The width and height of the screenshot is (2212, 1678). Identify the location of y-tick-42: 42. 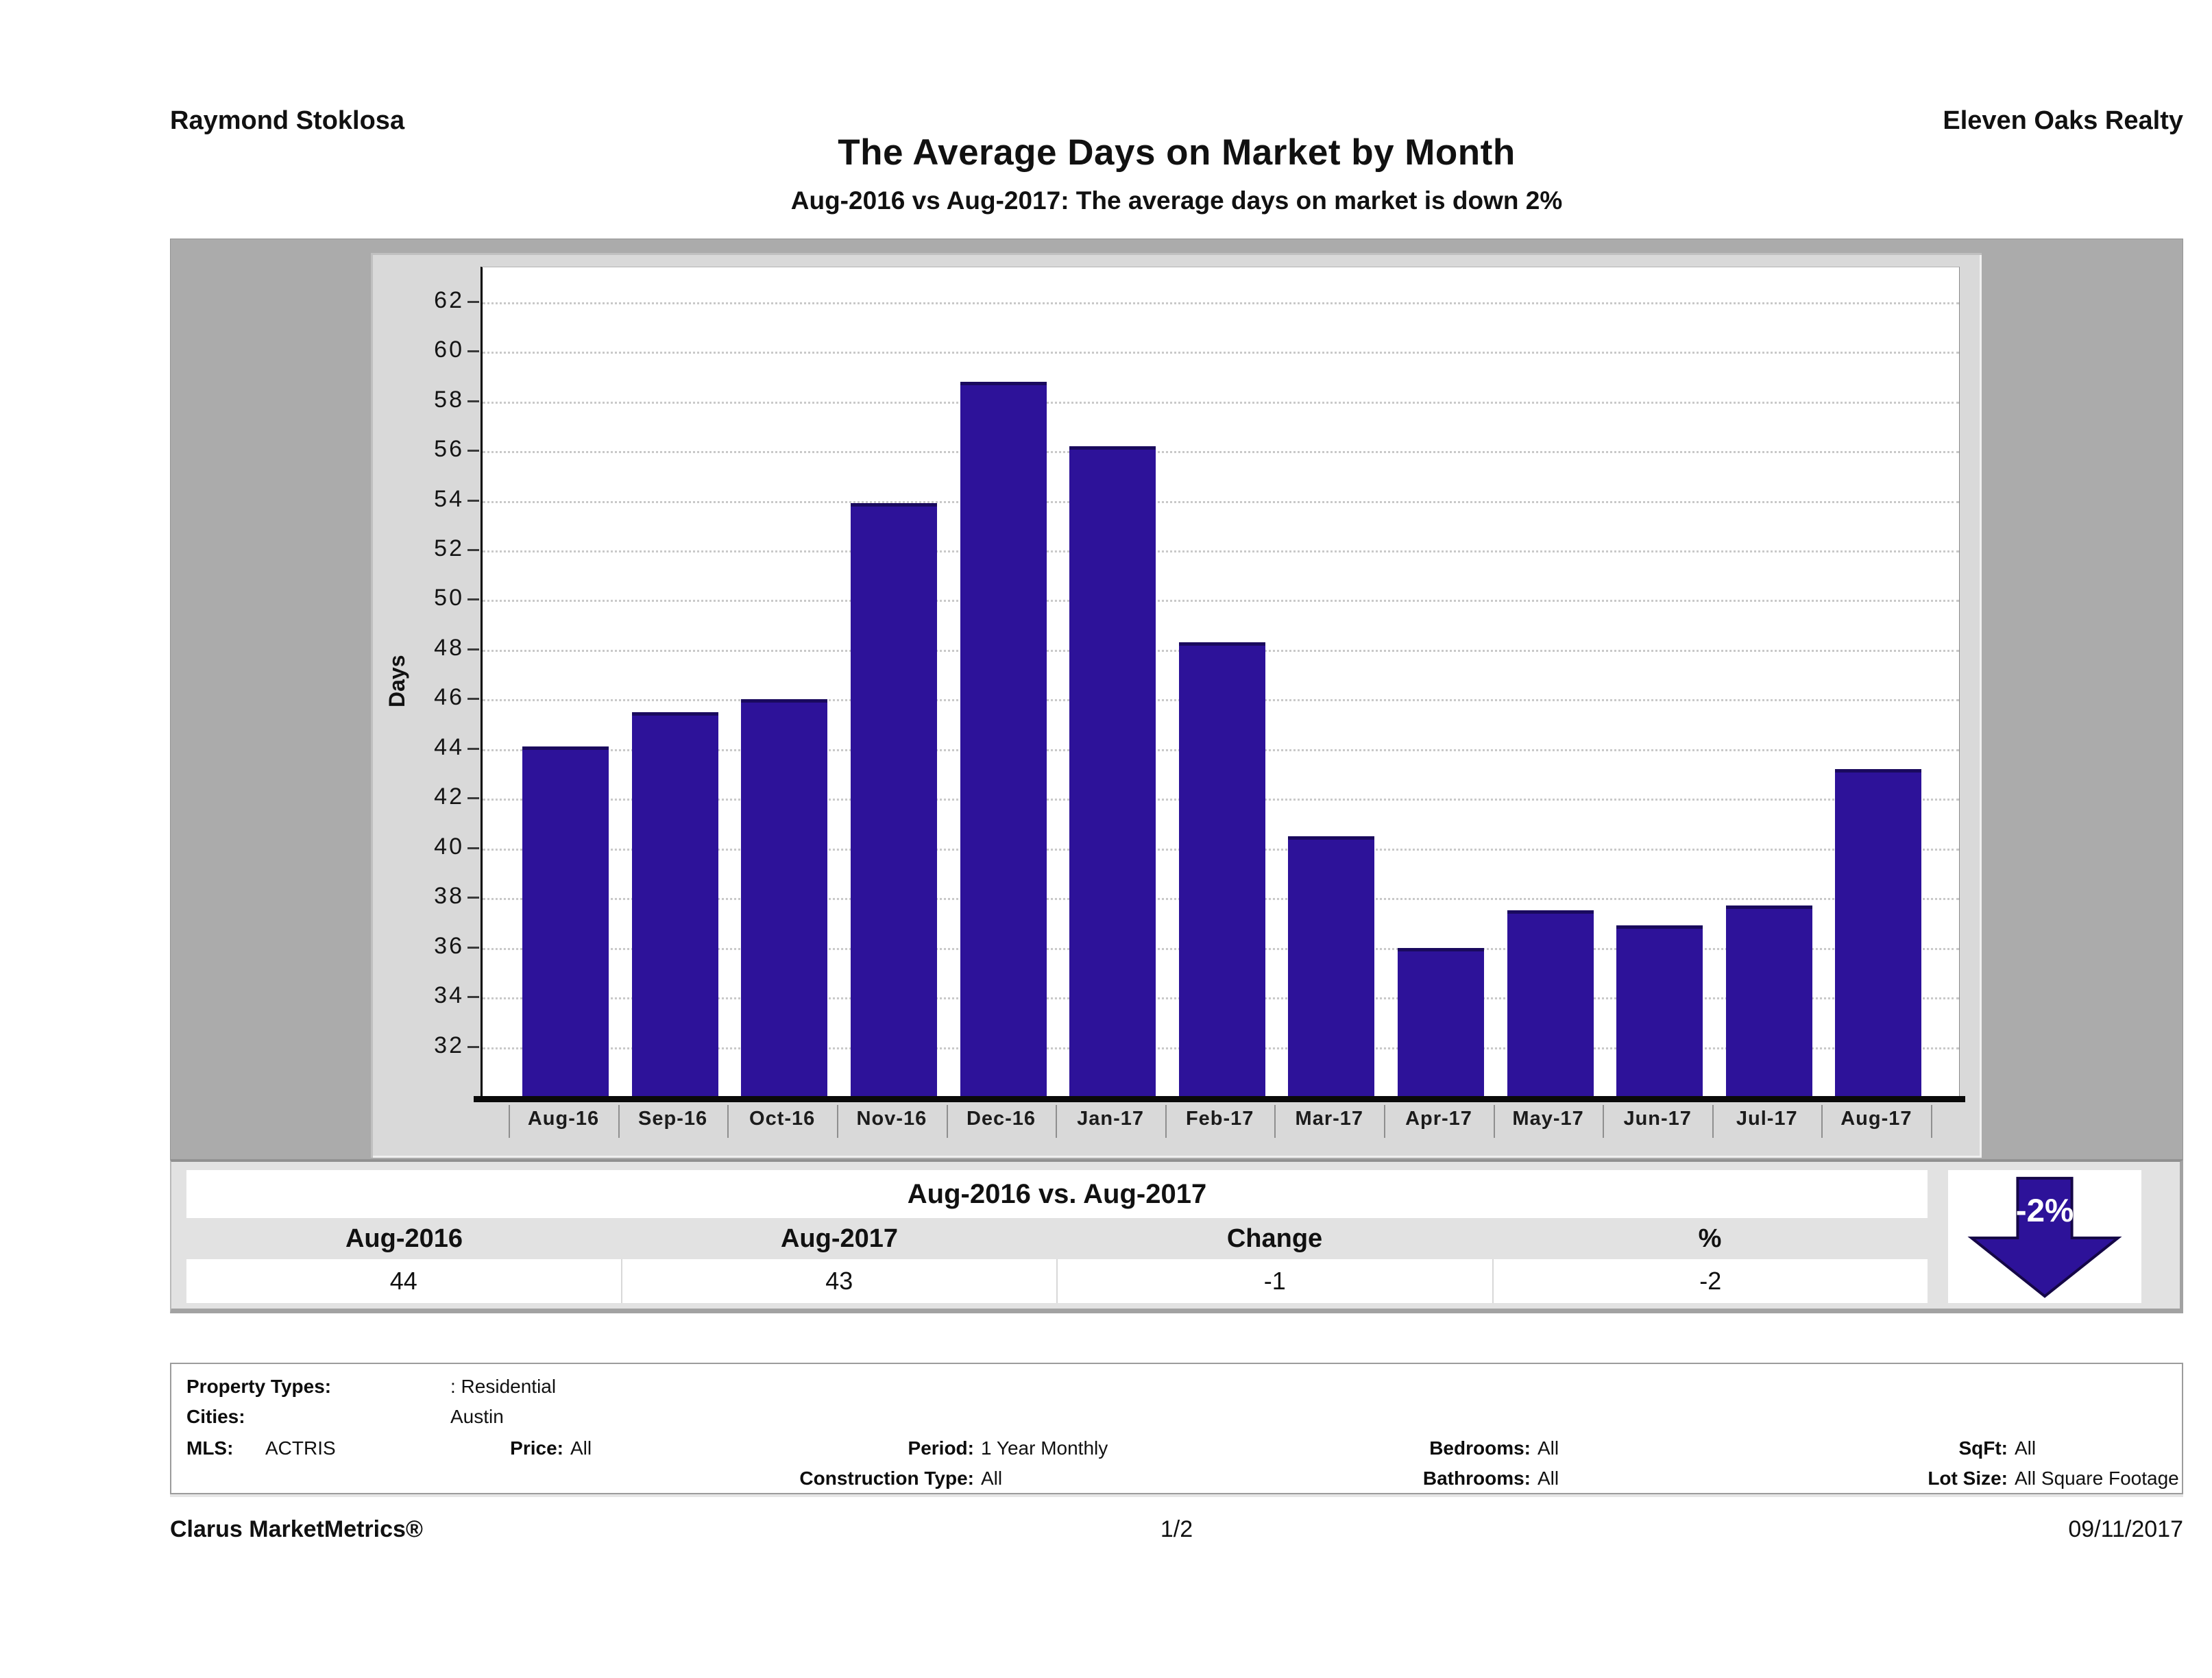
(449, 796).